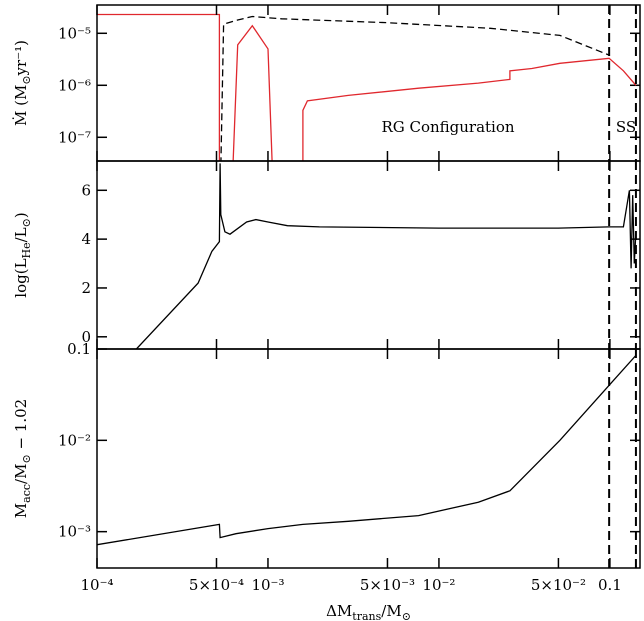  What do you see at coordinates (74, 85) in the screenshot?
I see `y-tick-label: 10⁻⁶` at bounding box center [74, 85].